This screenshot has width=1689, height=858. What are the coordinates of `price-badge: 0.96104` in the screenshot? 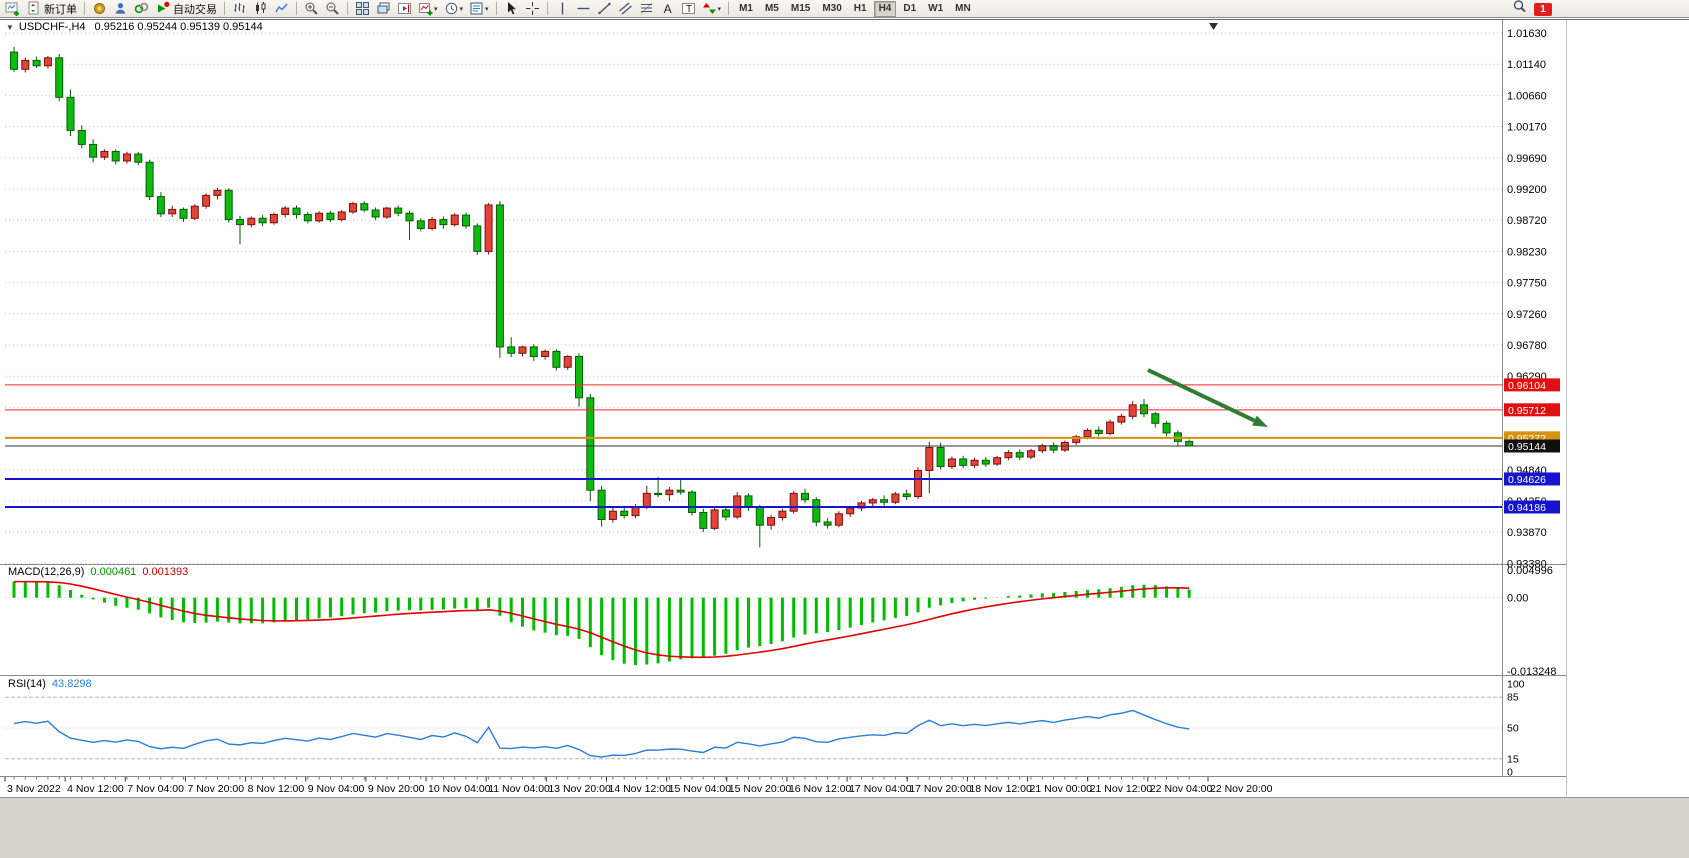 It's located at (1532, 385).